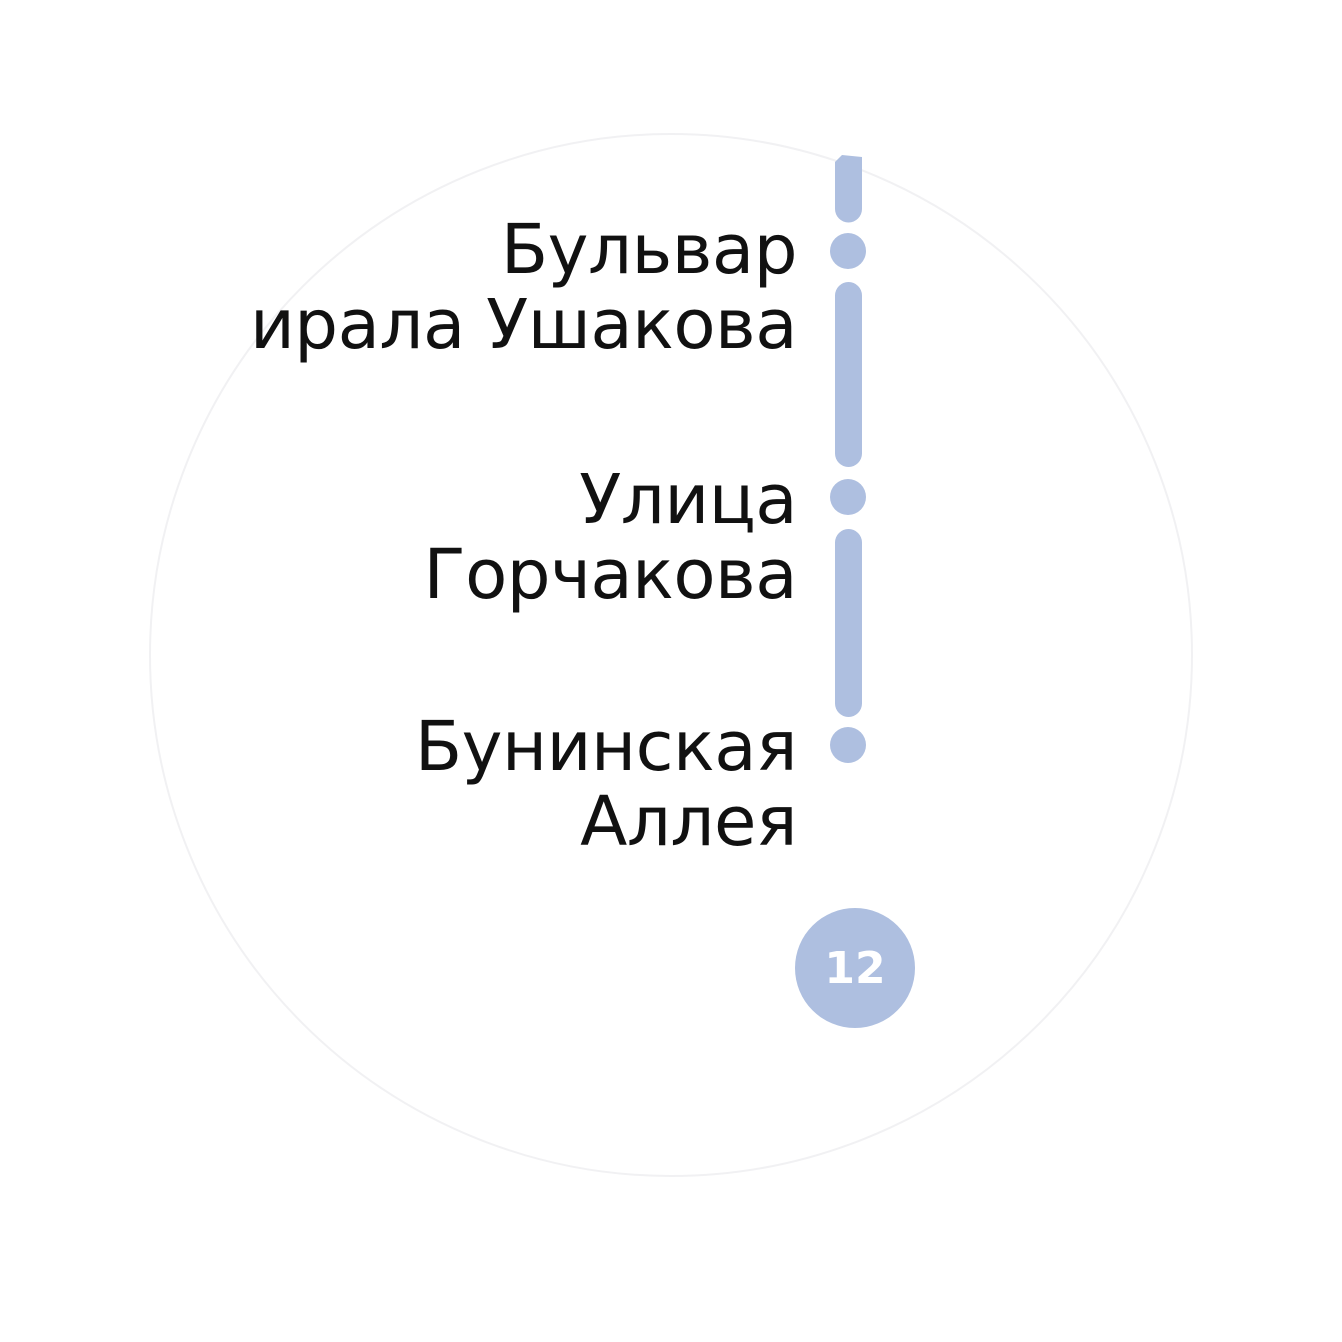 The image size is (1342, 1342). I want to click on station-label-line: Аллея, so click(688, 822).